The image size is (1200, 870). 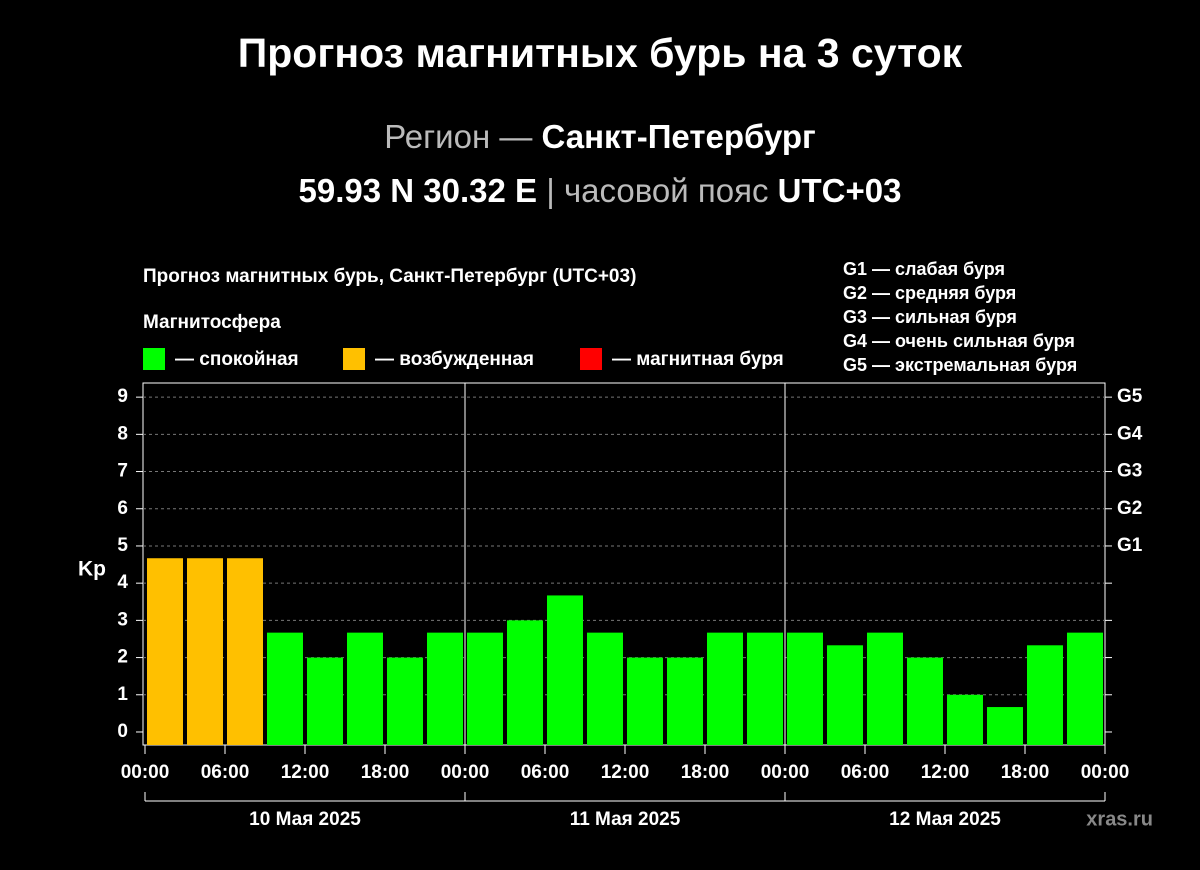 I want to click on y2-tick-label: G1, so click(x=1130, y=545).